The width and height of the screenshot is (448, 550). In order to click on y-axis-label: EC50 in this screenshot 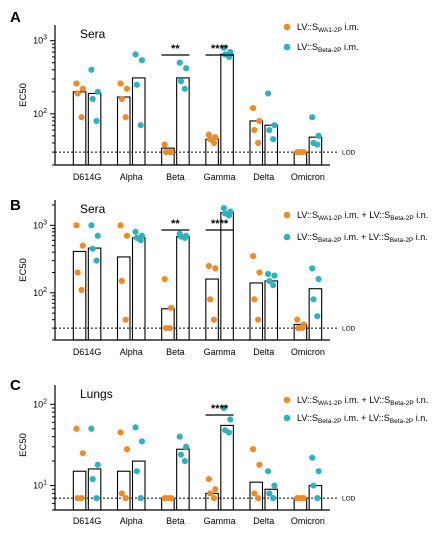, I will do `click(23, 270)`.